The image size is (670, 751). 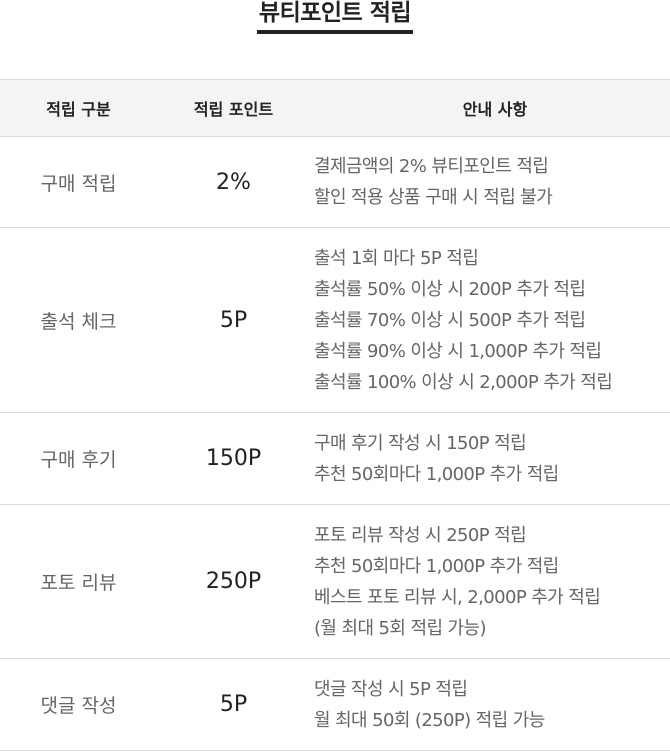 I want to click on info-line: 할인 적용 상품 구매 시 적립 불가, so click(x=433, y=197).